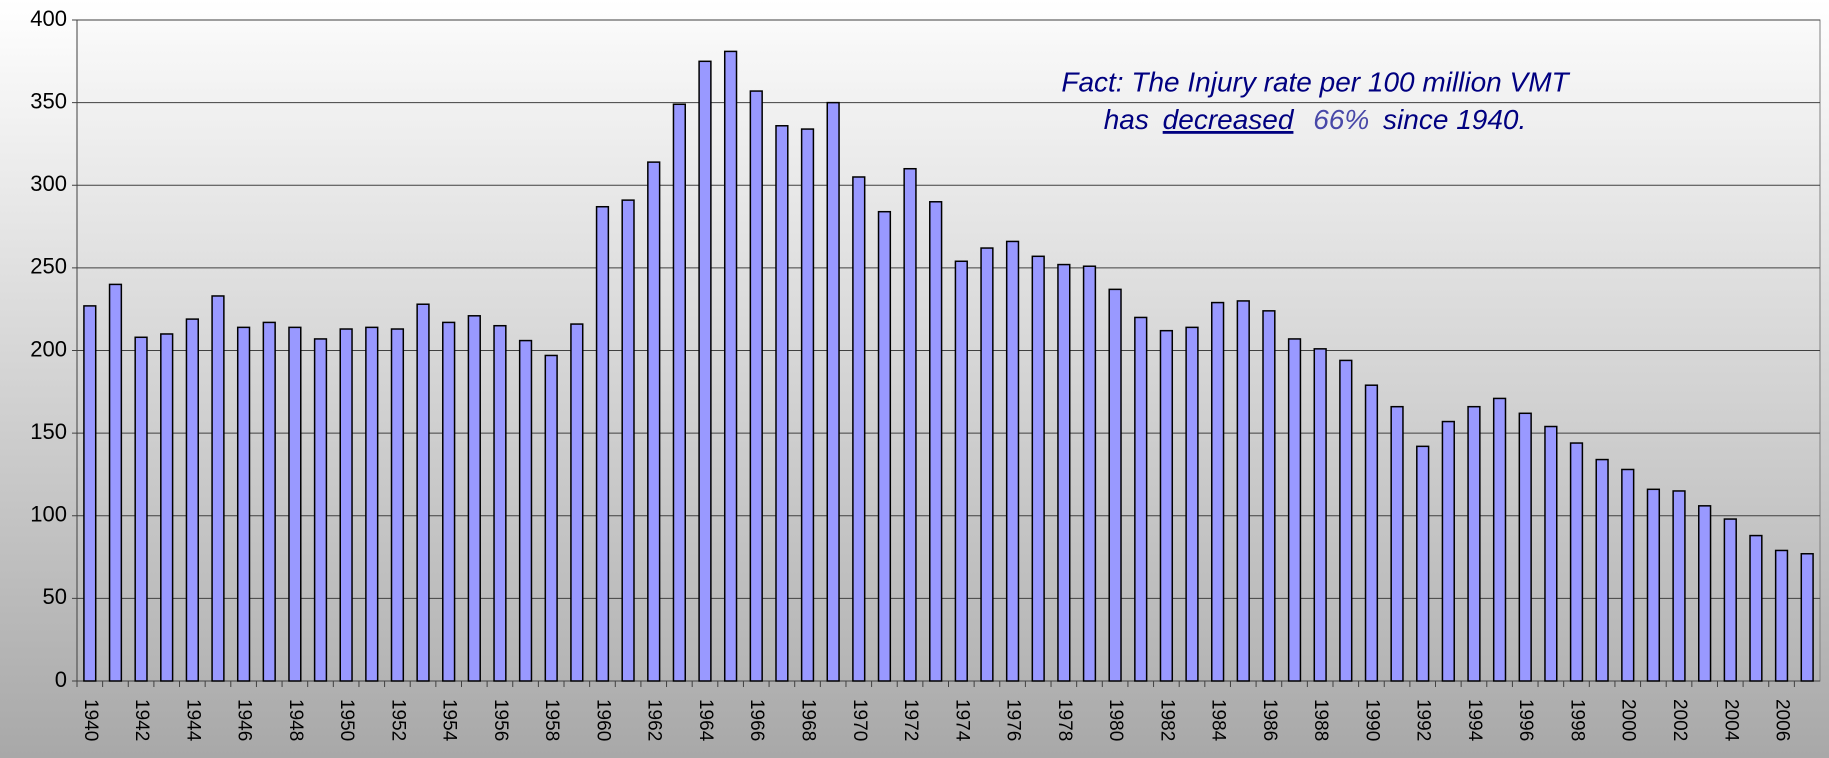 The height and width of the screenshot is (758, 1829). Describe the element at coordinates (141, 720) in the screenshot. I see `x-tick-label: 1942` at that location.